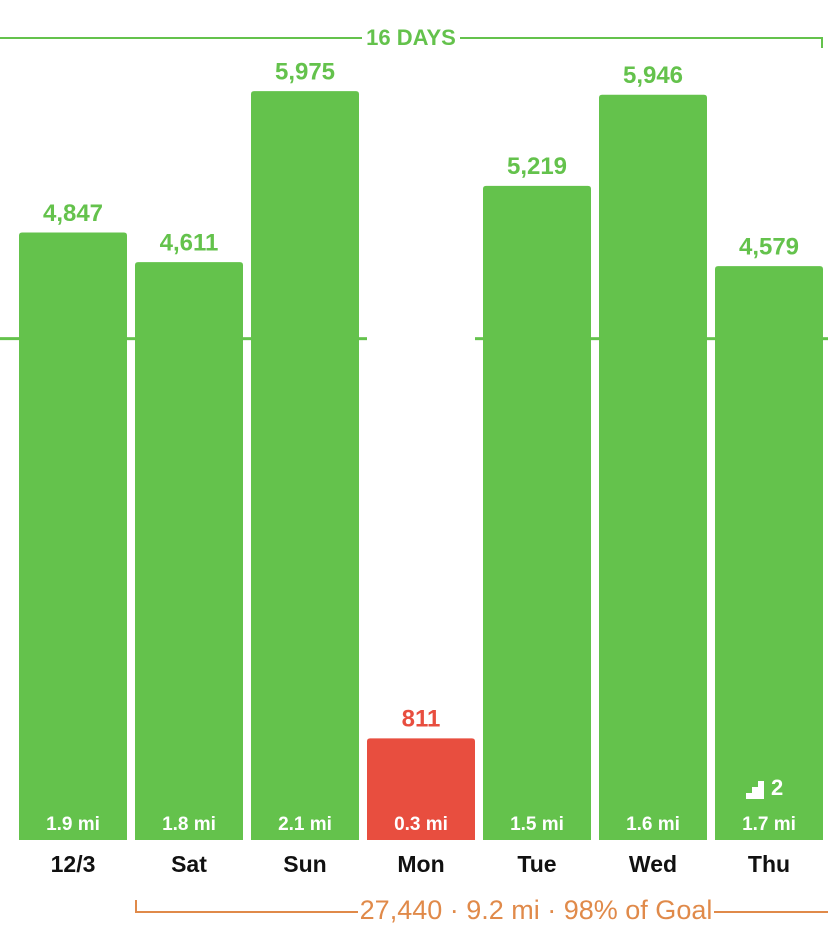 This screenshot has width=828, height=941. What do you see at coordinates (536, 864) in the screenshot?
I see `x-tick-label: Tue` at bounding box center [536, 864].